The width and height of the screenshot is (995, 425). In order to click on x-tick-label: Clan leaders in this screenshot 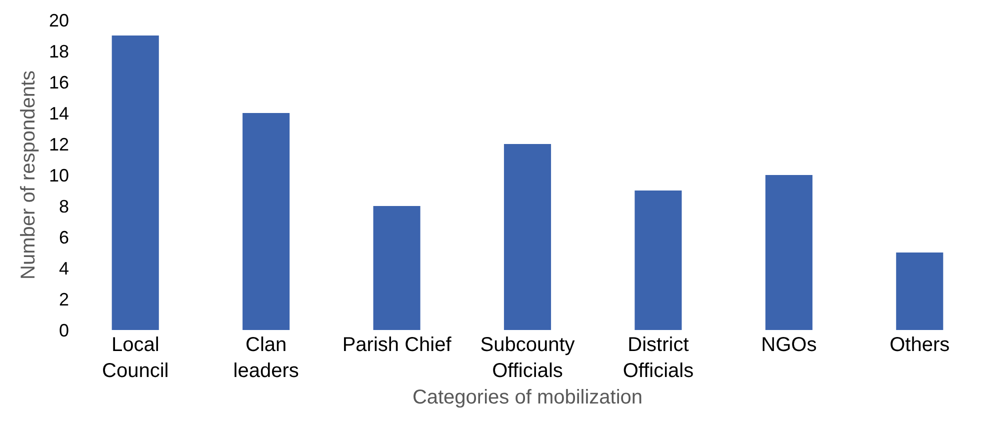, I will do `click(266, 358)`.